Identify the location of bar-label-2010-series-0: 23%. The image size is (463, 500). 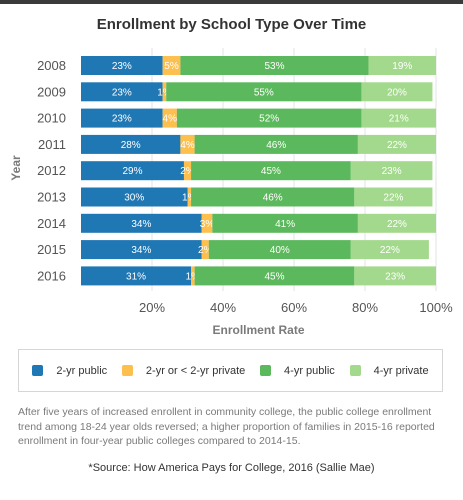
(122, 119).